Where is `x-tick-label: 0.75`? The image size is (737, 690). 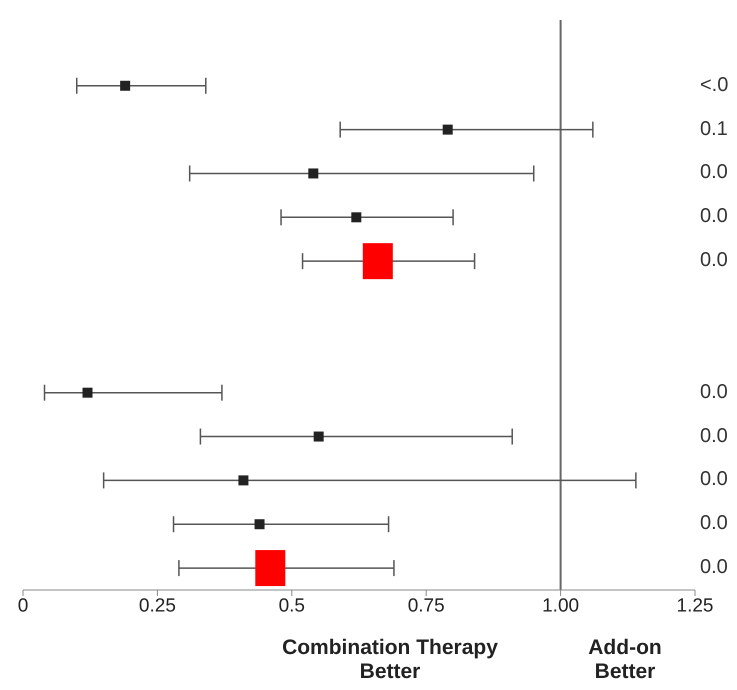
x-tick-label: 0.75 is located at coordinates (426, 605).